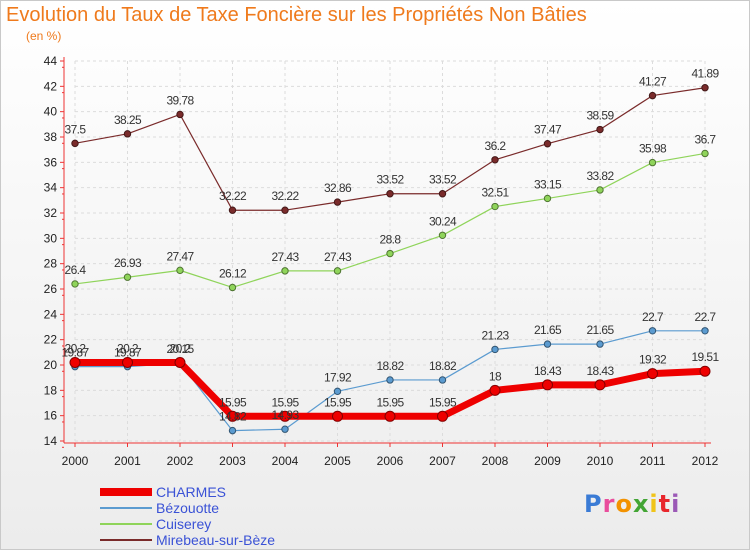 The image size is (750, 550). What do you see at coordinates (51, 162) in the screenshot?
I see `y-tick-label: 36` at bounding box center [51, 162].